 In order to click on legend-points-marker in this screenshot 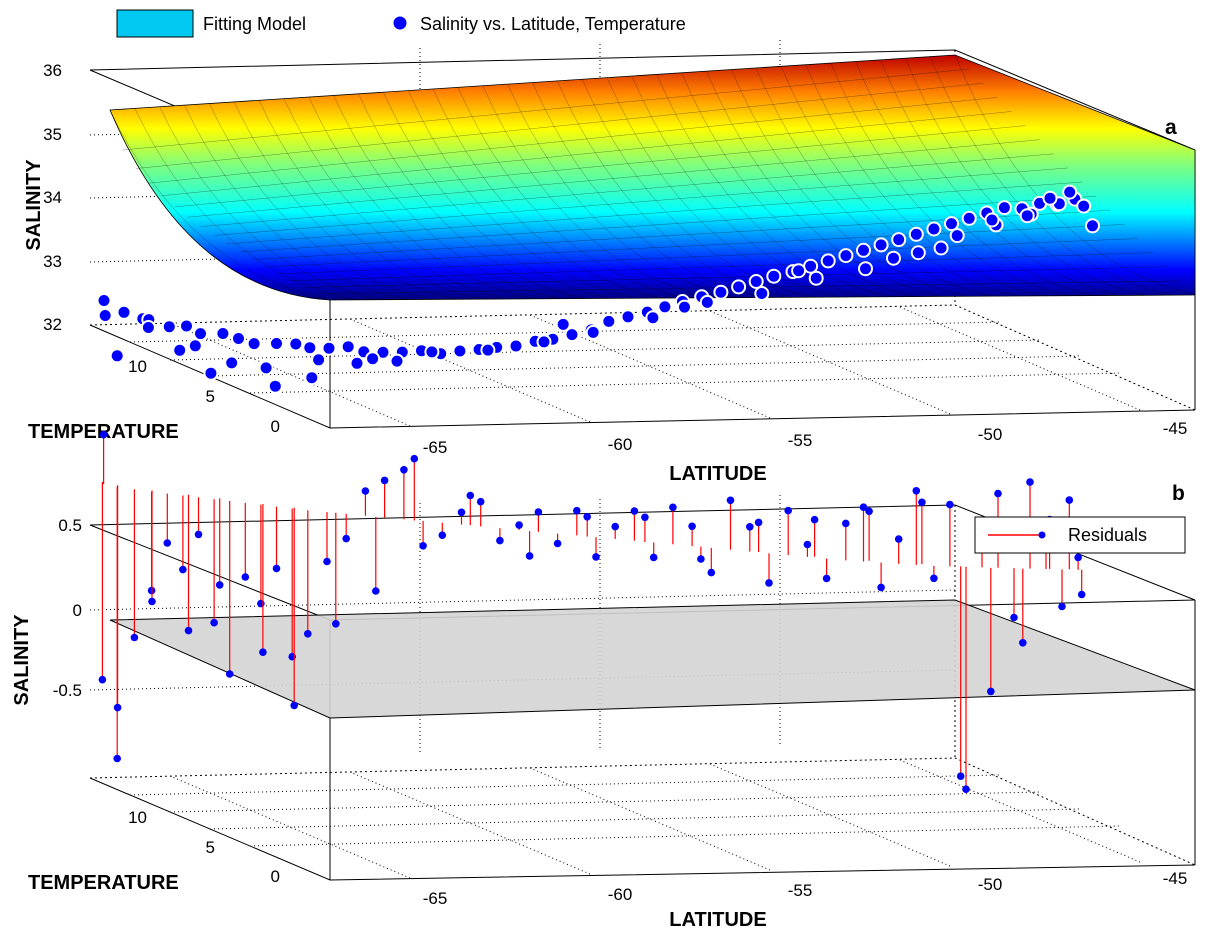, I will do `click(400, 23)`.